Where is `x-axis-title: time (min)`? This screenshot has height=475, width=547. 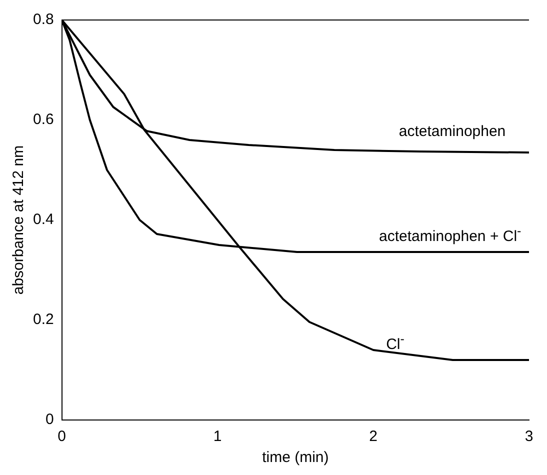 x-axis-title: time (min) is located at coordinates (295, 457).